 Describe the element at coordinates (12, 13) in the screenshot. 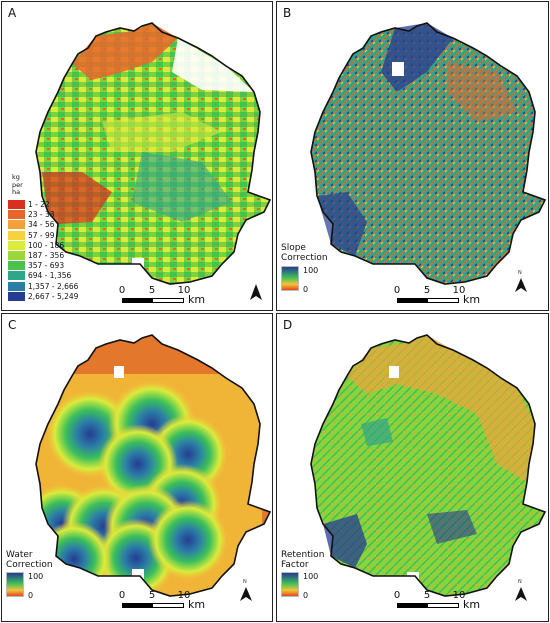

I see `panel-label: A` at that location.